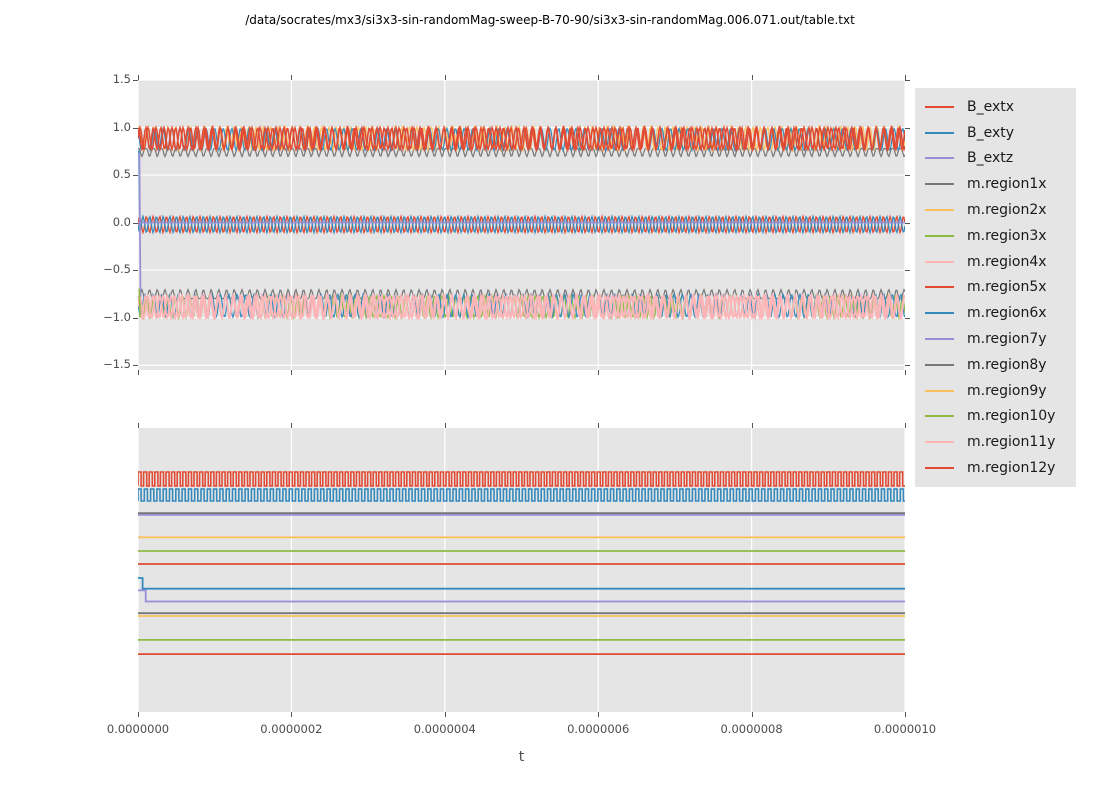 This screenshot has height=800, width=1100. What do you see at coordinates (121, 221) in the screenshot?
I see `y-tick-label: 0.0` at bounding box center [121, 221].